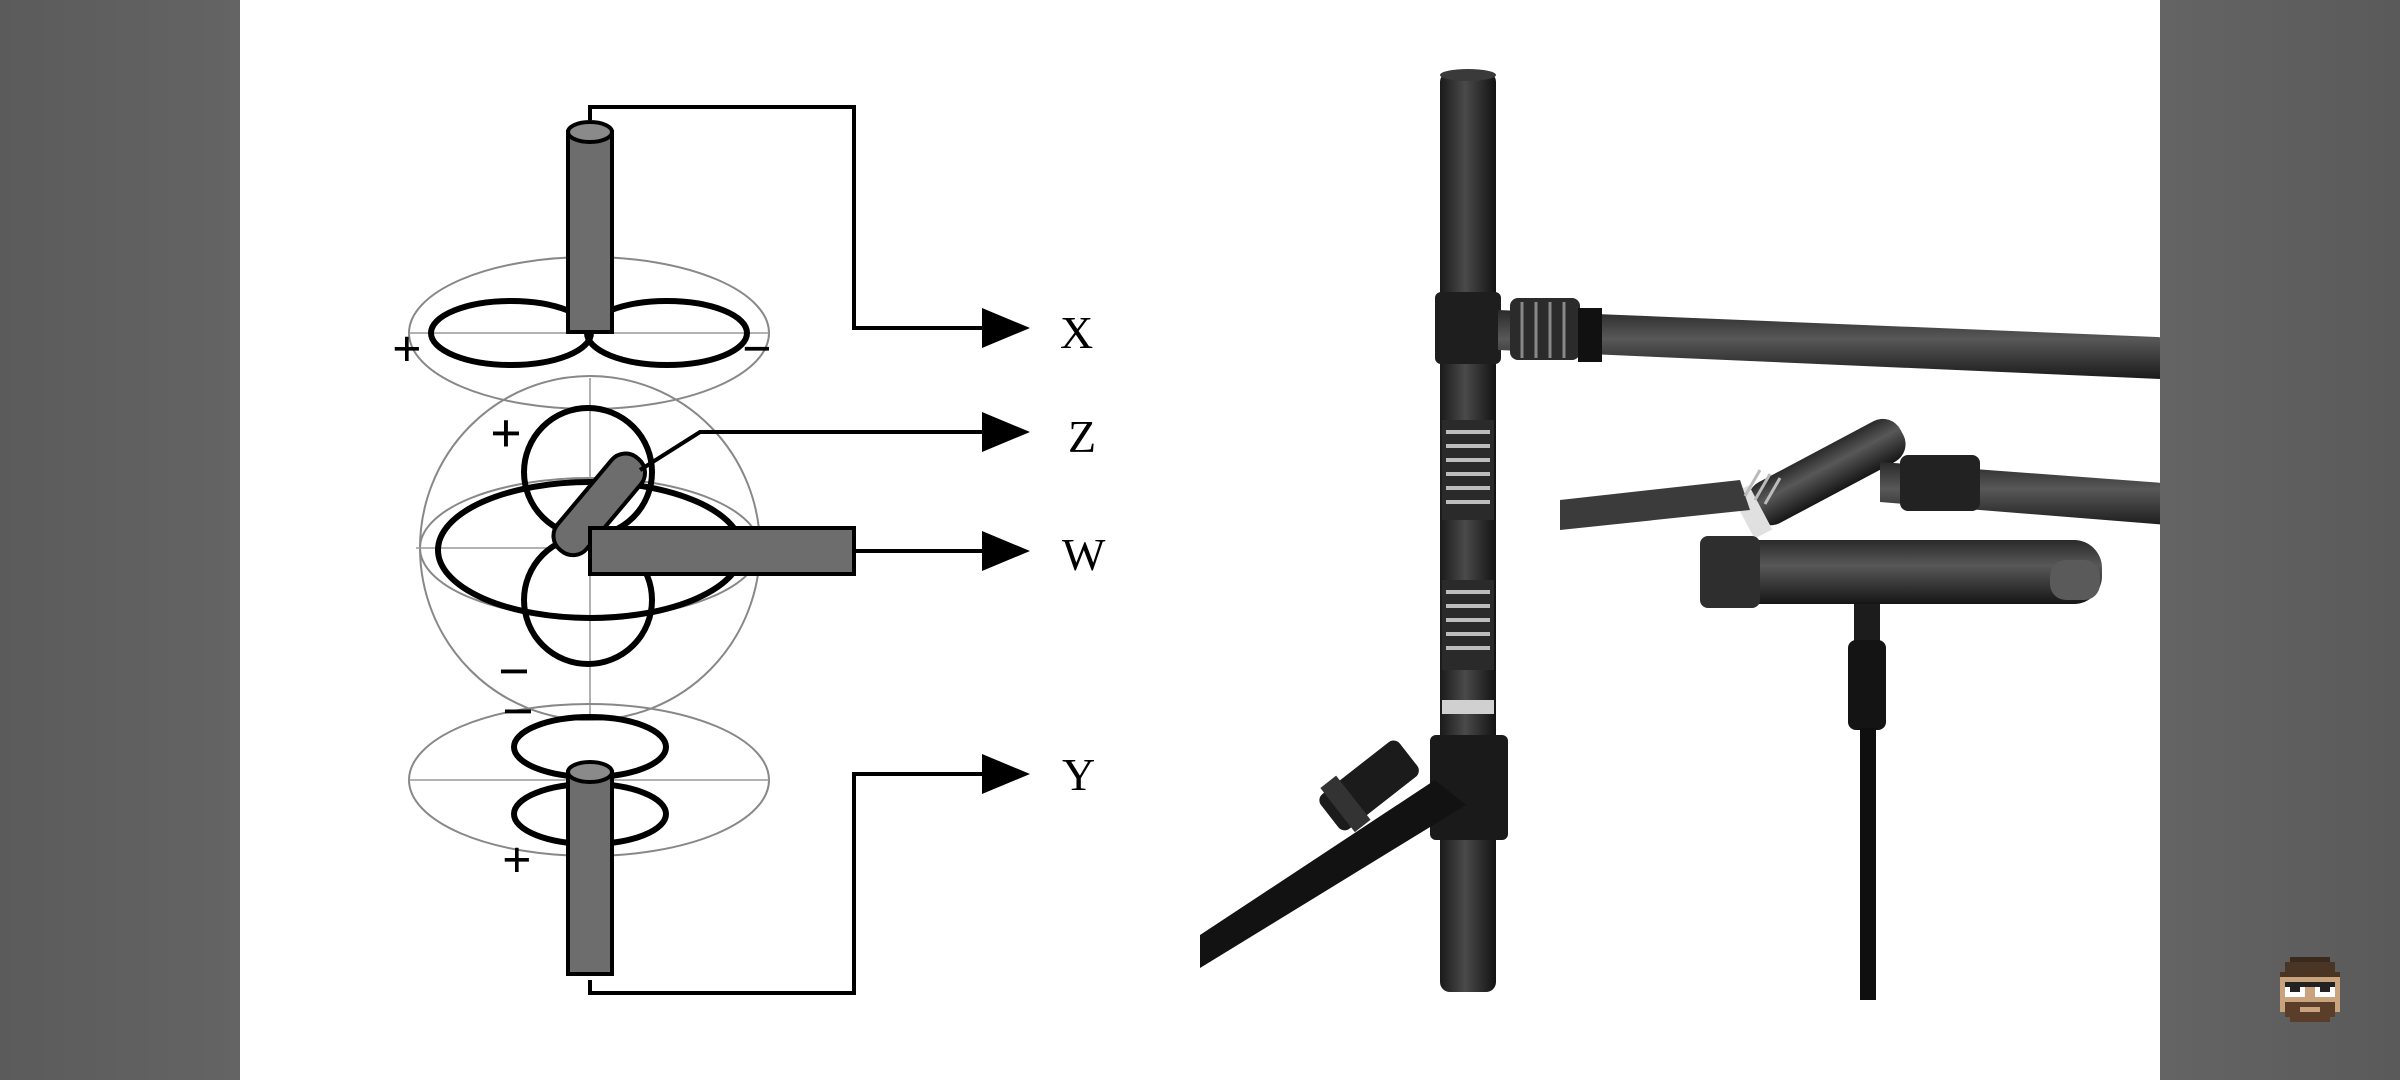 The image size is (2400, 1080). I want to click on x-signal-path, so click(809, 226).